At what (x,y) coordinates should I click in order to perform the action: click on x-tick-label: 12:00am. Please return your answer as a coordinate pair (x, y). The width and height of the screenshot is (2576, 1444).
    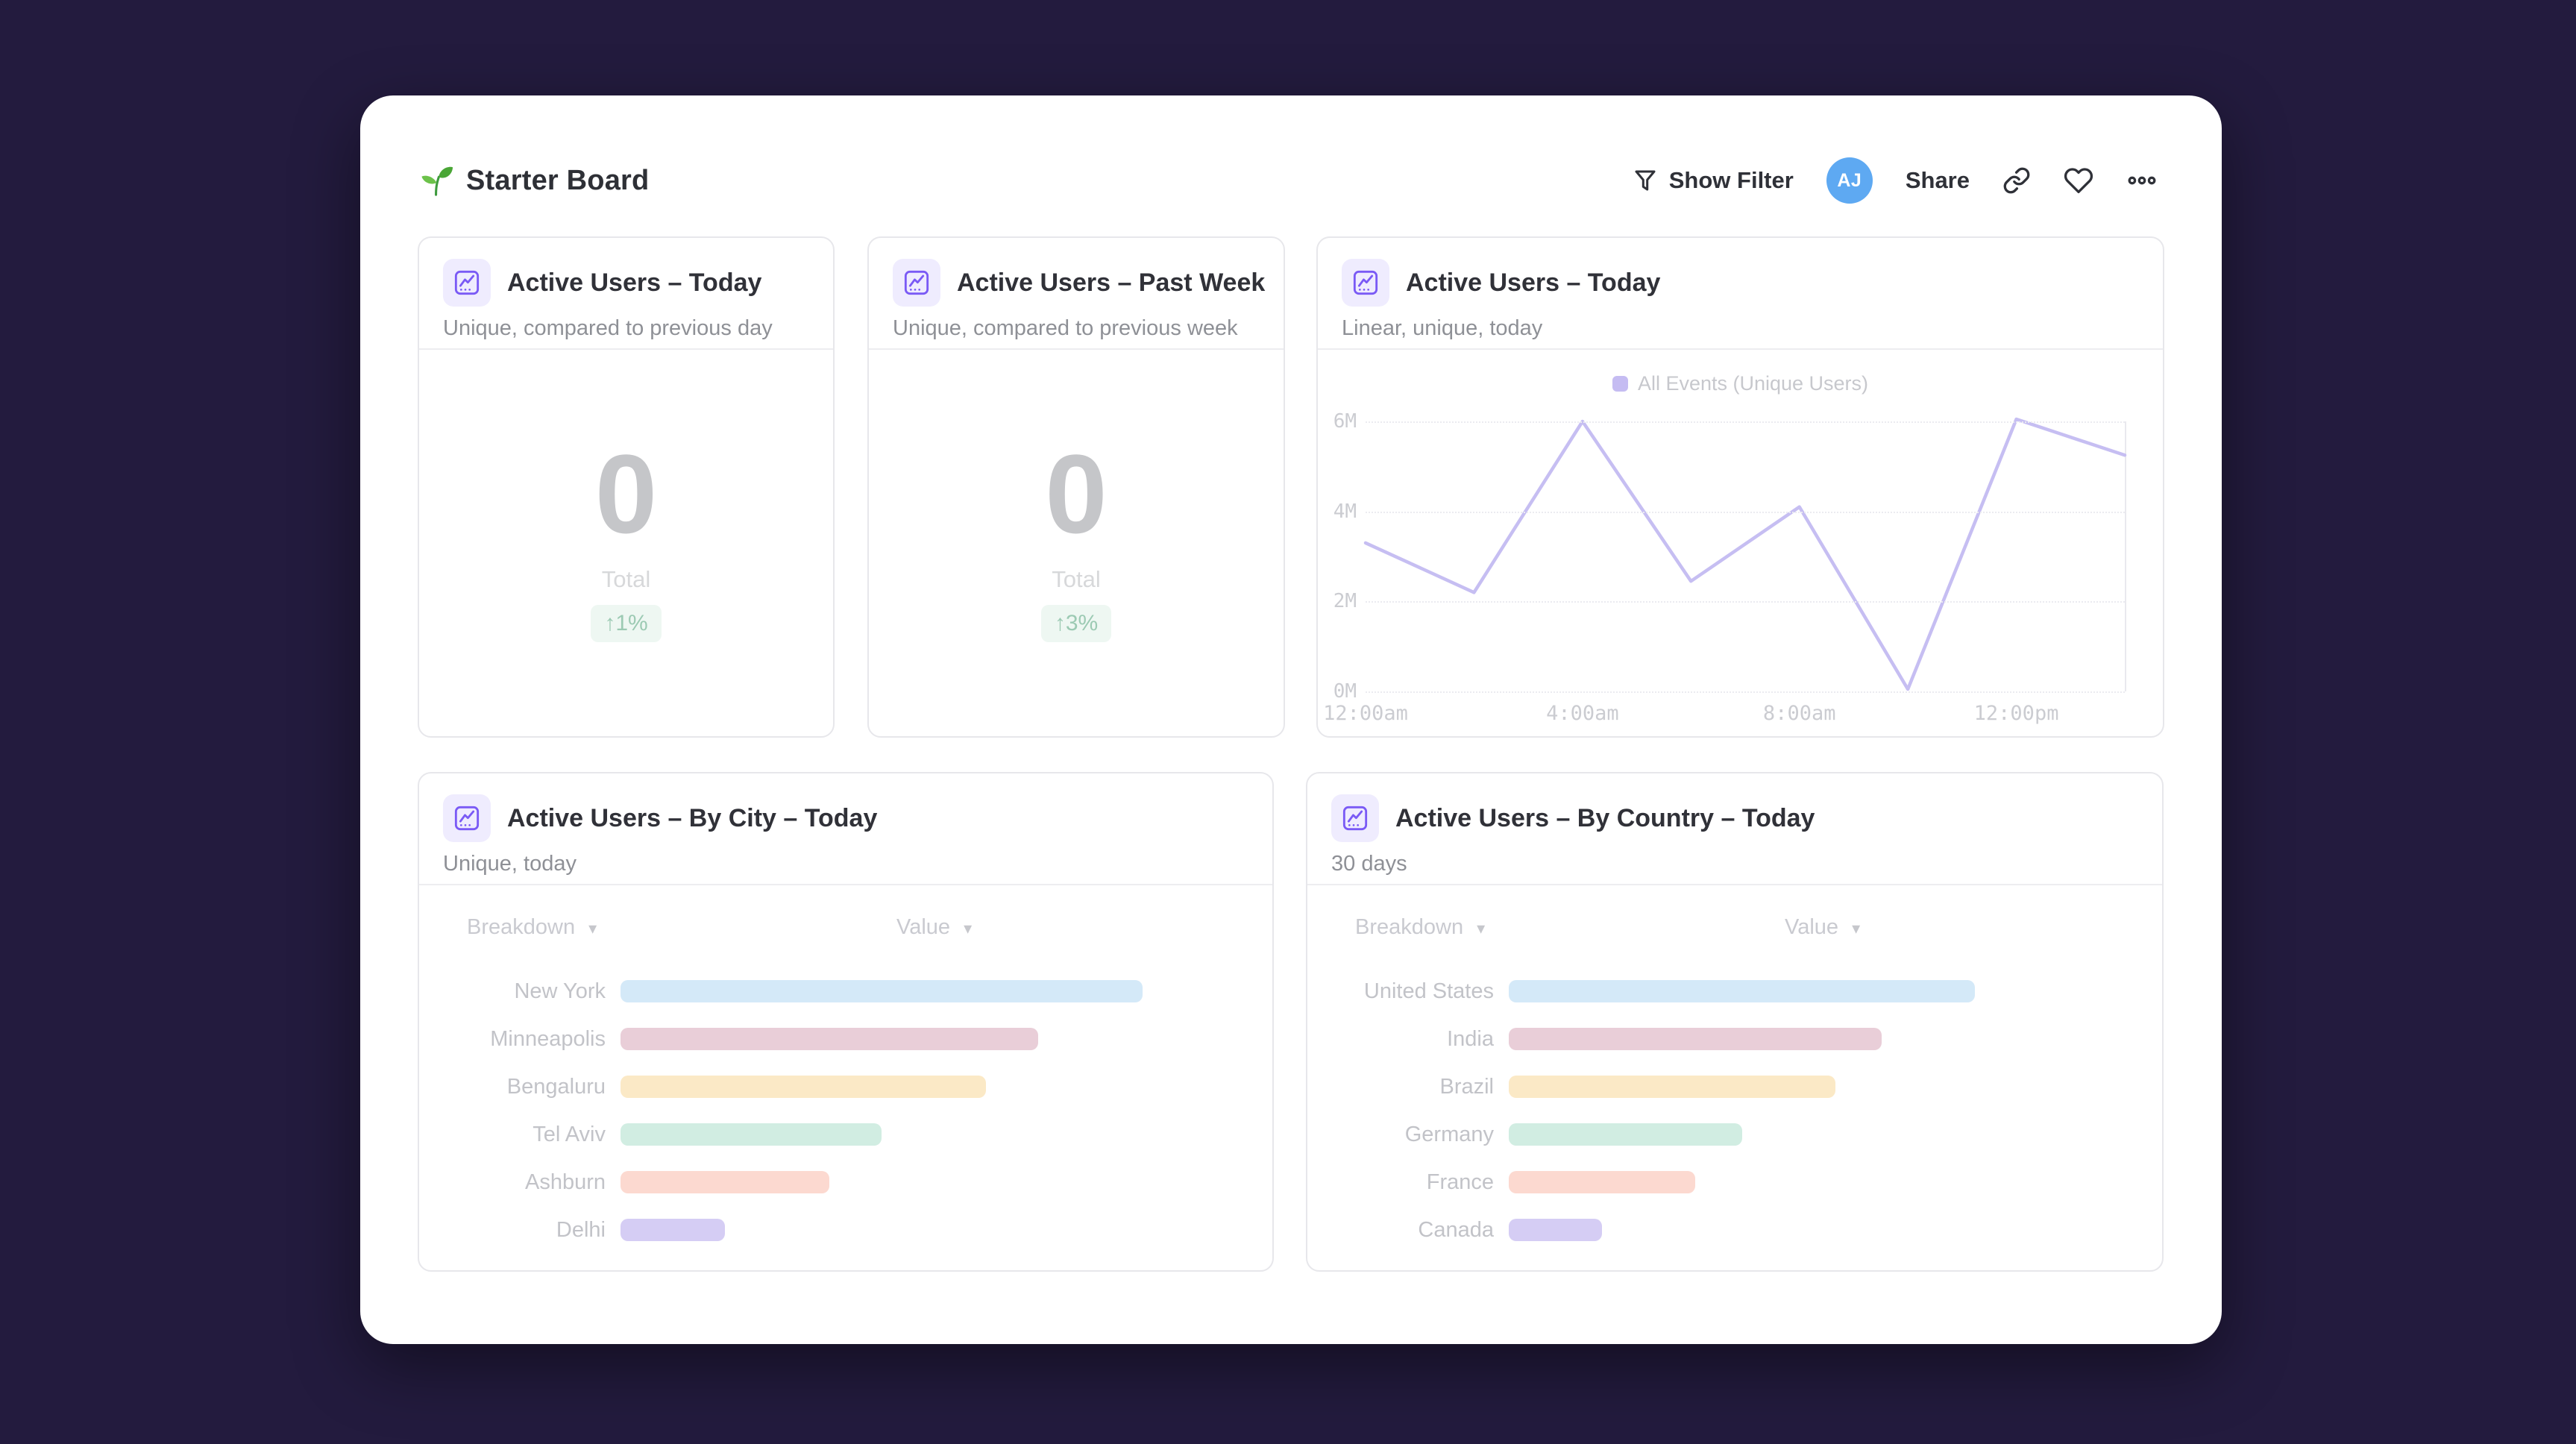
    Looking at the image, I should click on (1366, 714).